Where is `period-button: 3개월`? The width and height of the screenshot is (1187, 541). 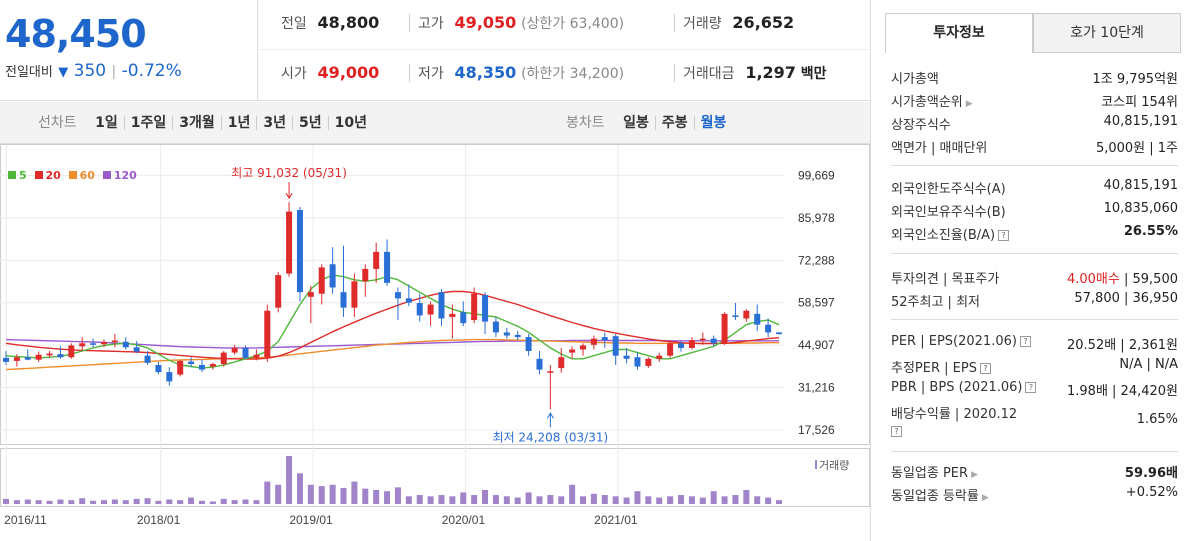
period-button: 3개월 is located at coordinates (196, 123).